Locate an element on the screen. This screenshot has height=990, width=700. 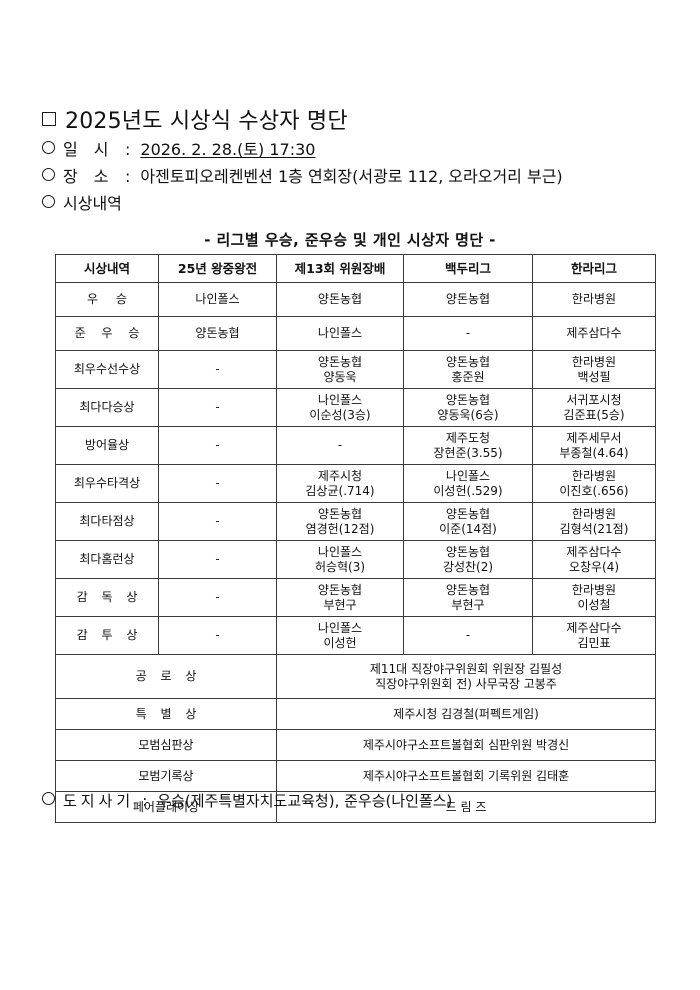
award-recipient-cell: 제주삼다수 is located at coordinates (594, 333).